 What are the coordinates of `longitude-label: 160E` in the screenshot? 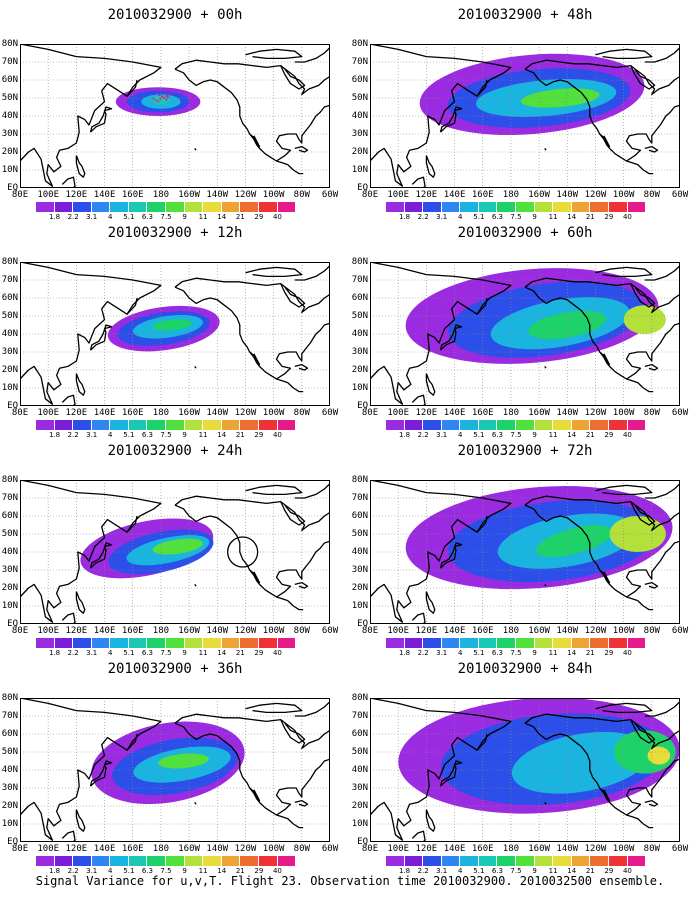 It's located at (482, 631).